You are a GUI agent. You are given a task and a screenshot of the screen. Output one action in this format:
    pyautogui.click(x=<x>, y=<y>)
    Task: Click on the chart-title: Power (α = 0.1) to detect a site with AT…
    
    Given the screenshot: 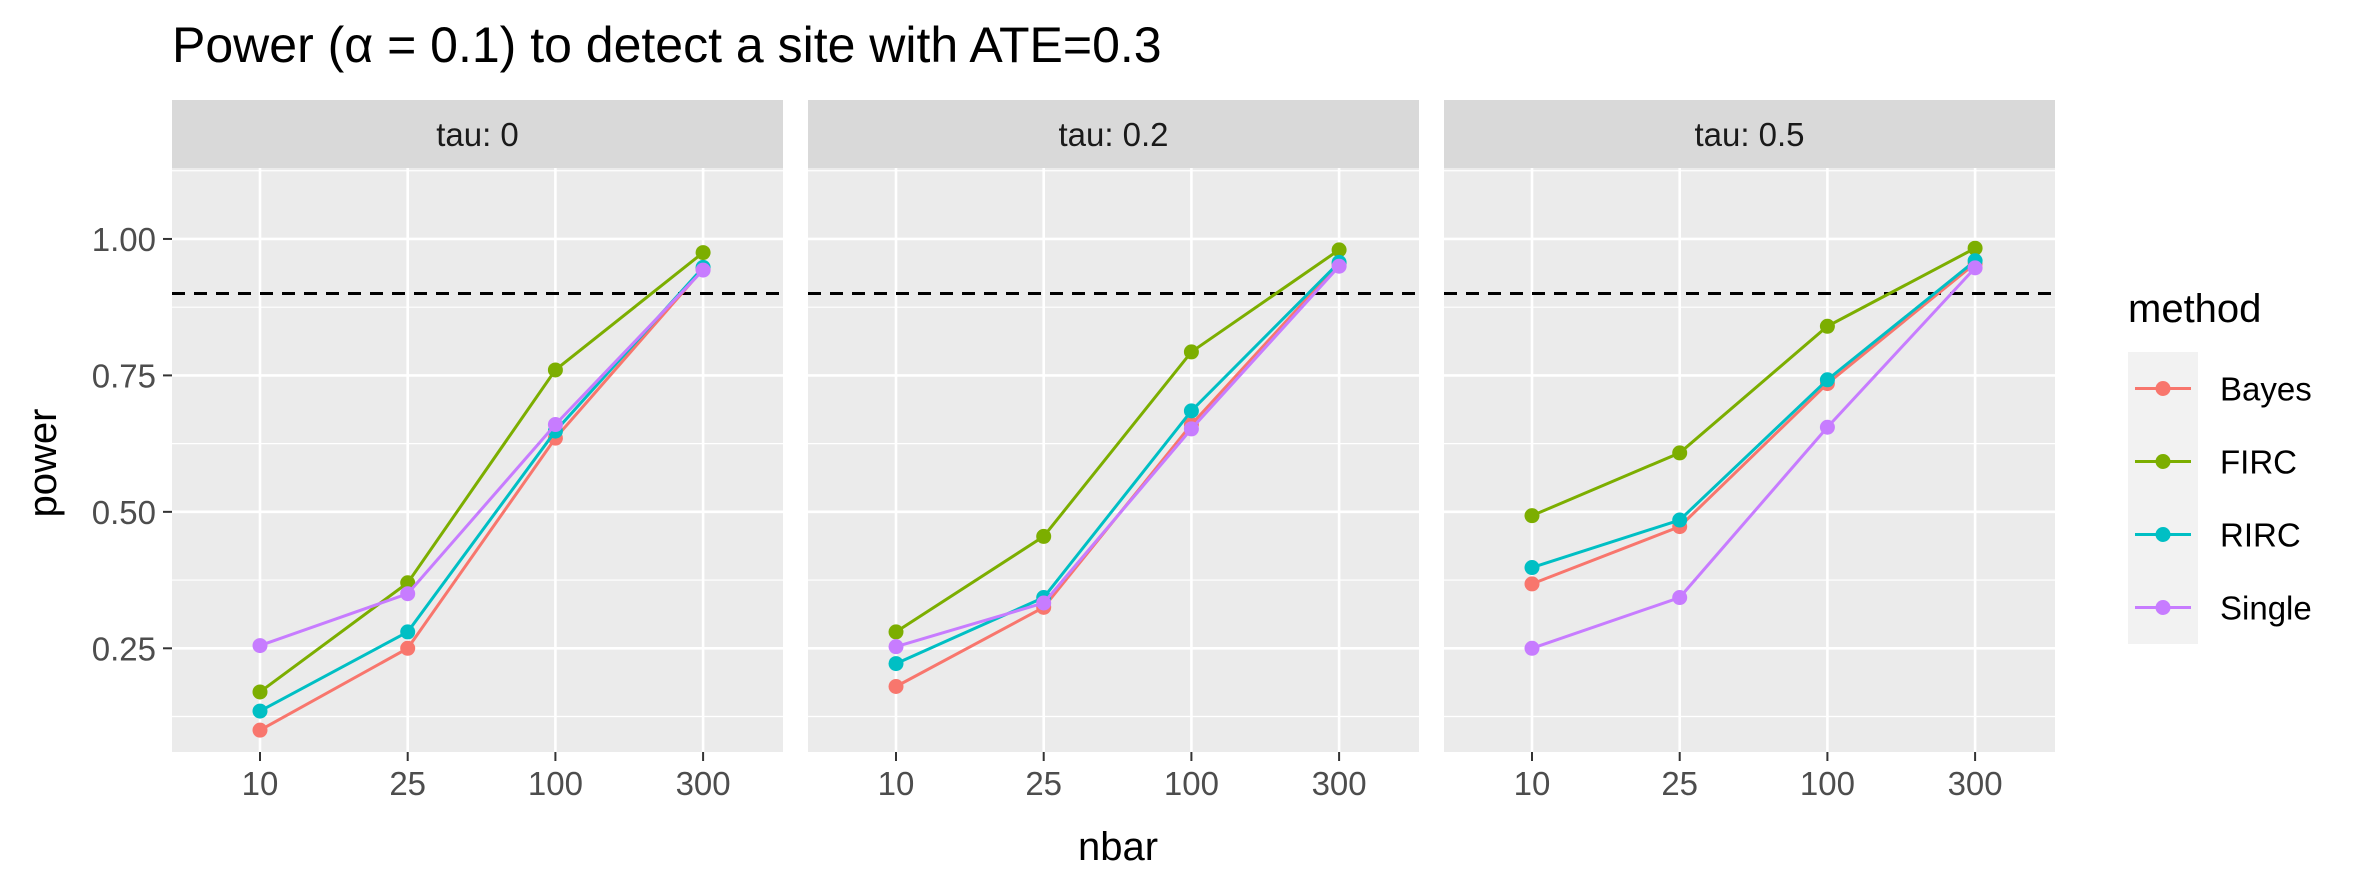 What is the action you would take?
    pyautogui.click(x=667, y=45)
    